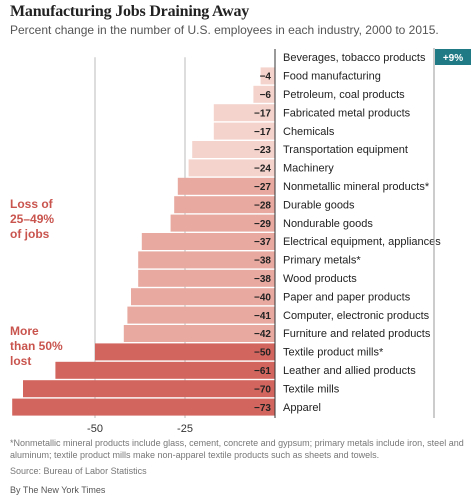 The height and width of the screenshot is (498, 474). I want to click on data-label: −70, so click(262, 389).